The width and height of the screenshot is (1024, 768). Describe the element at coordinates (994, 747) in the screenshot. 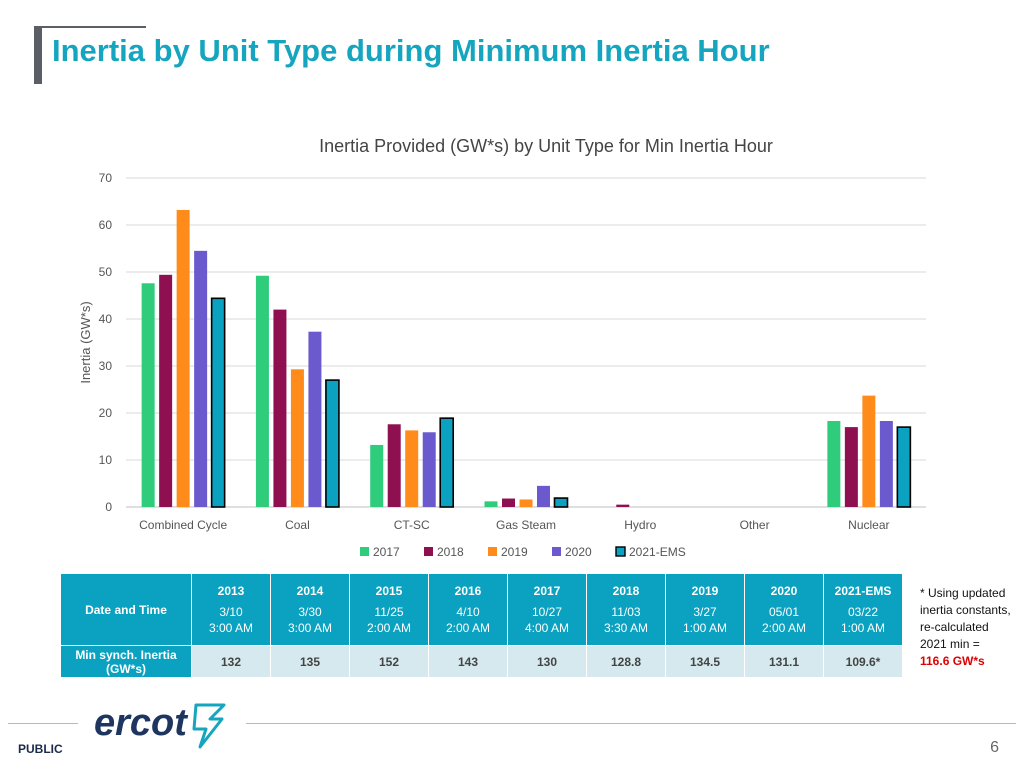

I see `page-number: 6` at that location.